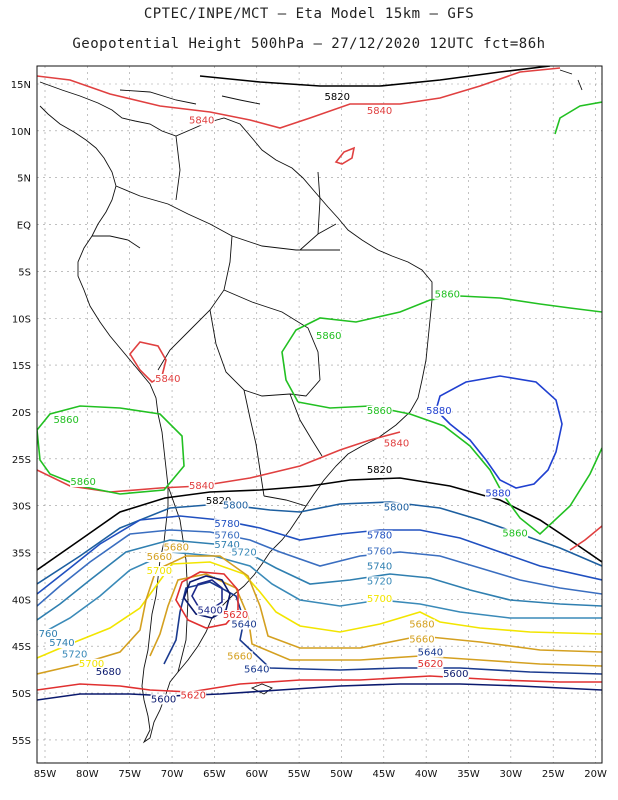 The width and height of the screenshot is (618, 800). Describe the element at coordinates (214, 774) in the screenshot. I see `lon-tick-label: 65W` at that location.